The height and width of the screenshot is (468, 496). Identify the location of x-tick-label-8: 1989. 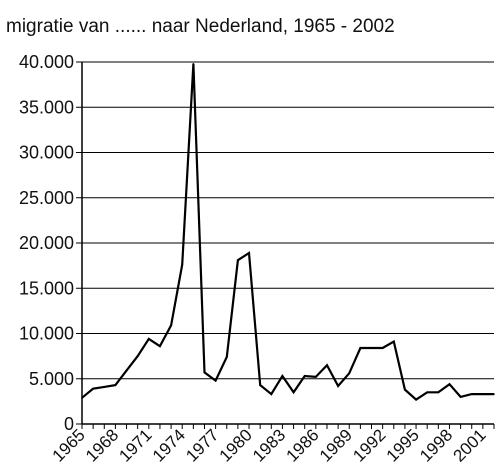
(336, 445).